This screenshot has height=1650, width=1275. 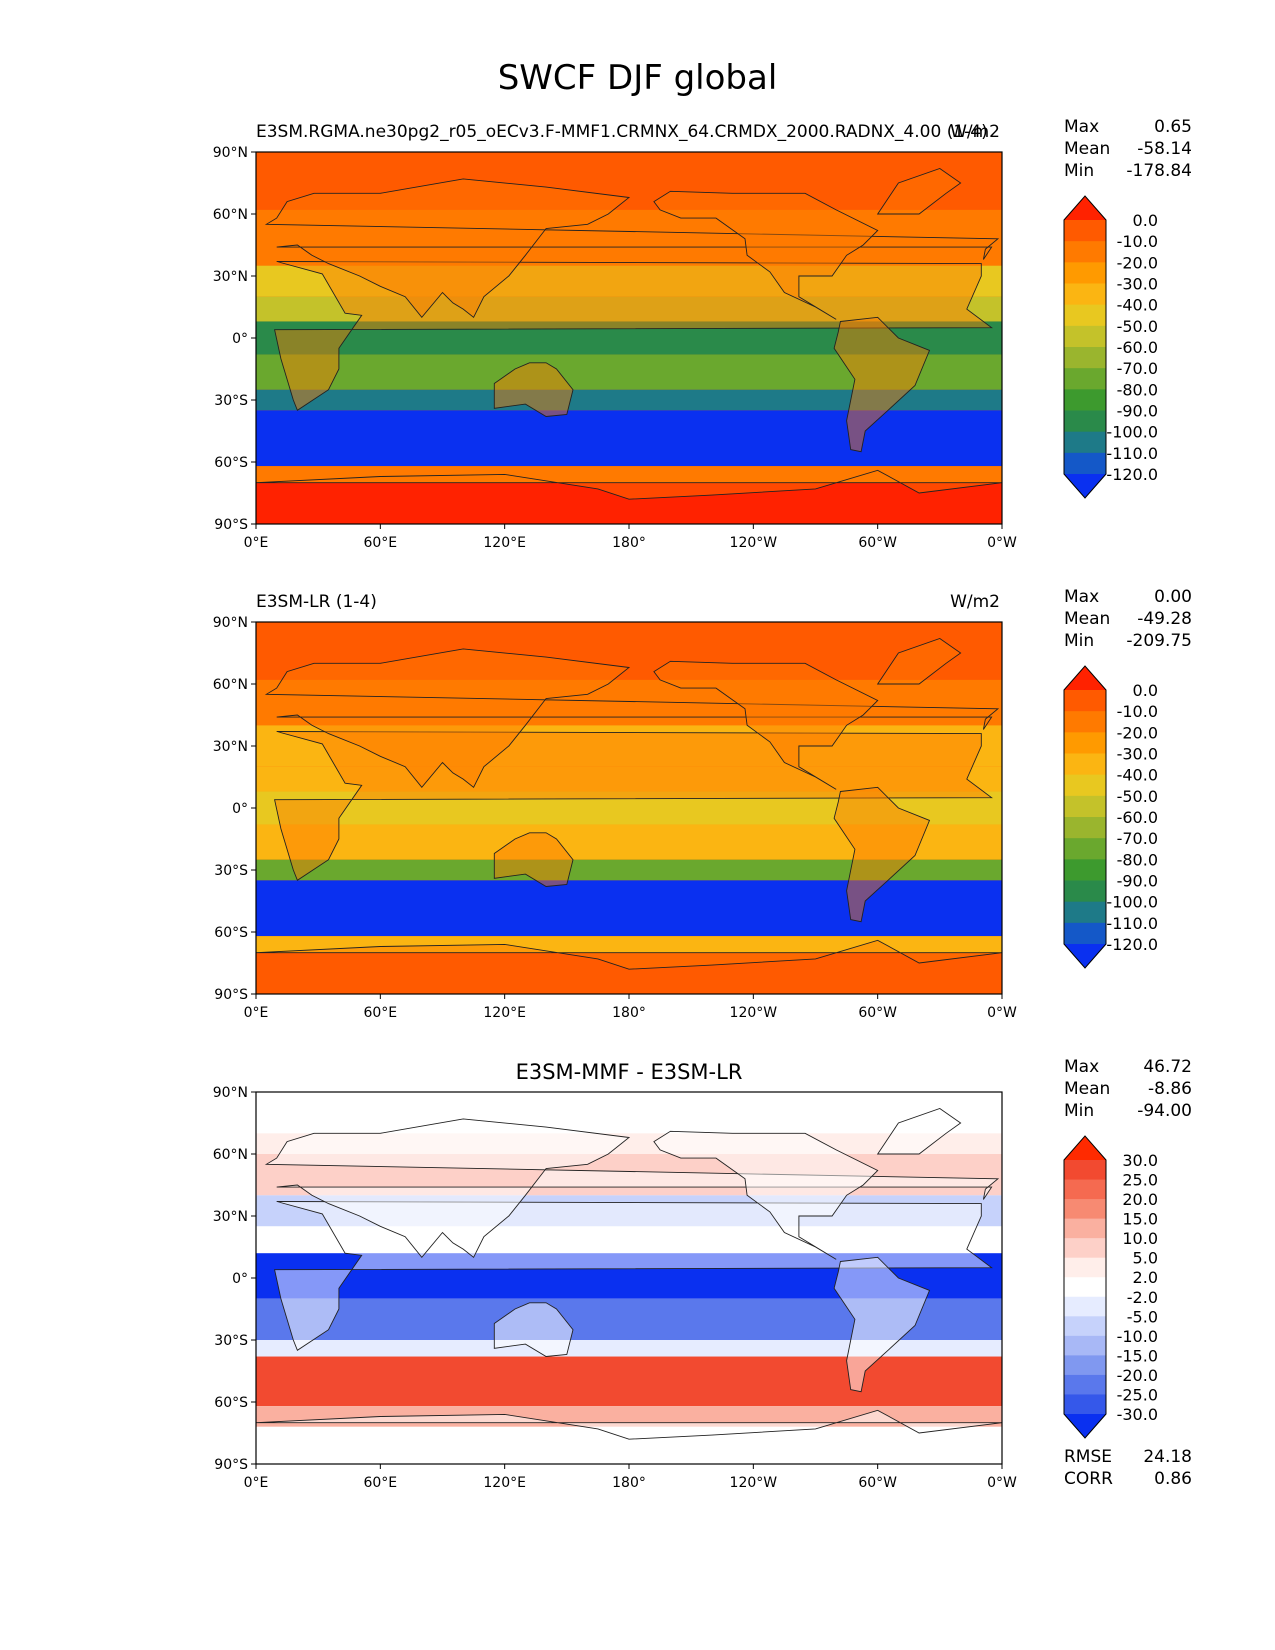 I want to click on colorbar-label: -2.0, so click(x=1142, y=1297).